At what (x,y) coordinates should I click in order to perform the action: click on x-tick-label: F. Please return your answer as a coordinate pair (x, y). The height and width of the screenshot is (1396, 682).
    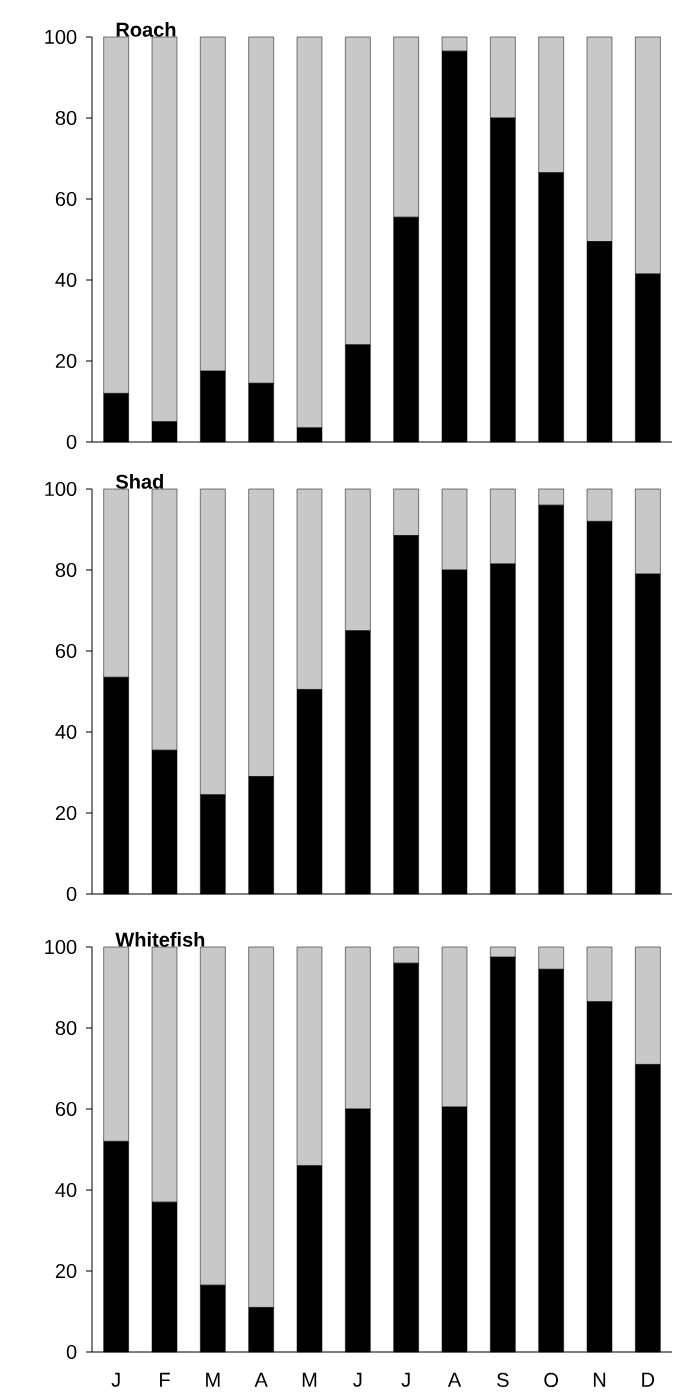
    Looking at the image, I should click on (165, 1379).